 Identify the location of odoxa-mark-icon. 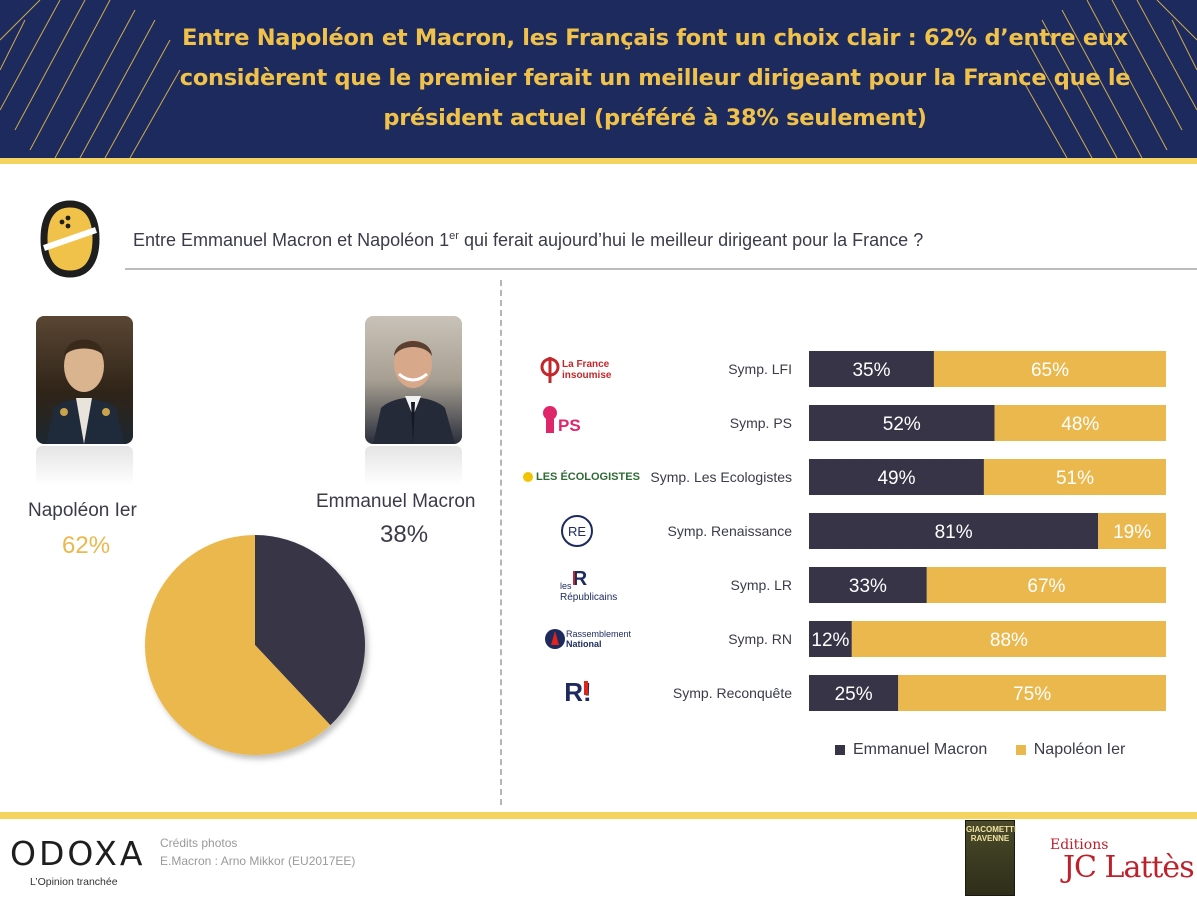
(70, 239).